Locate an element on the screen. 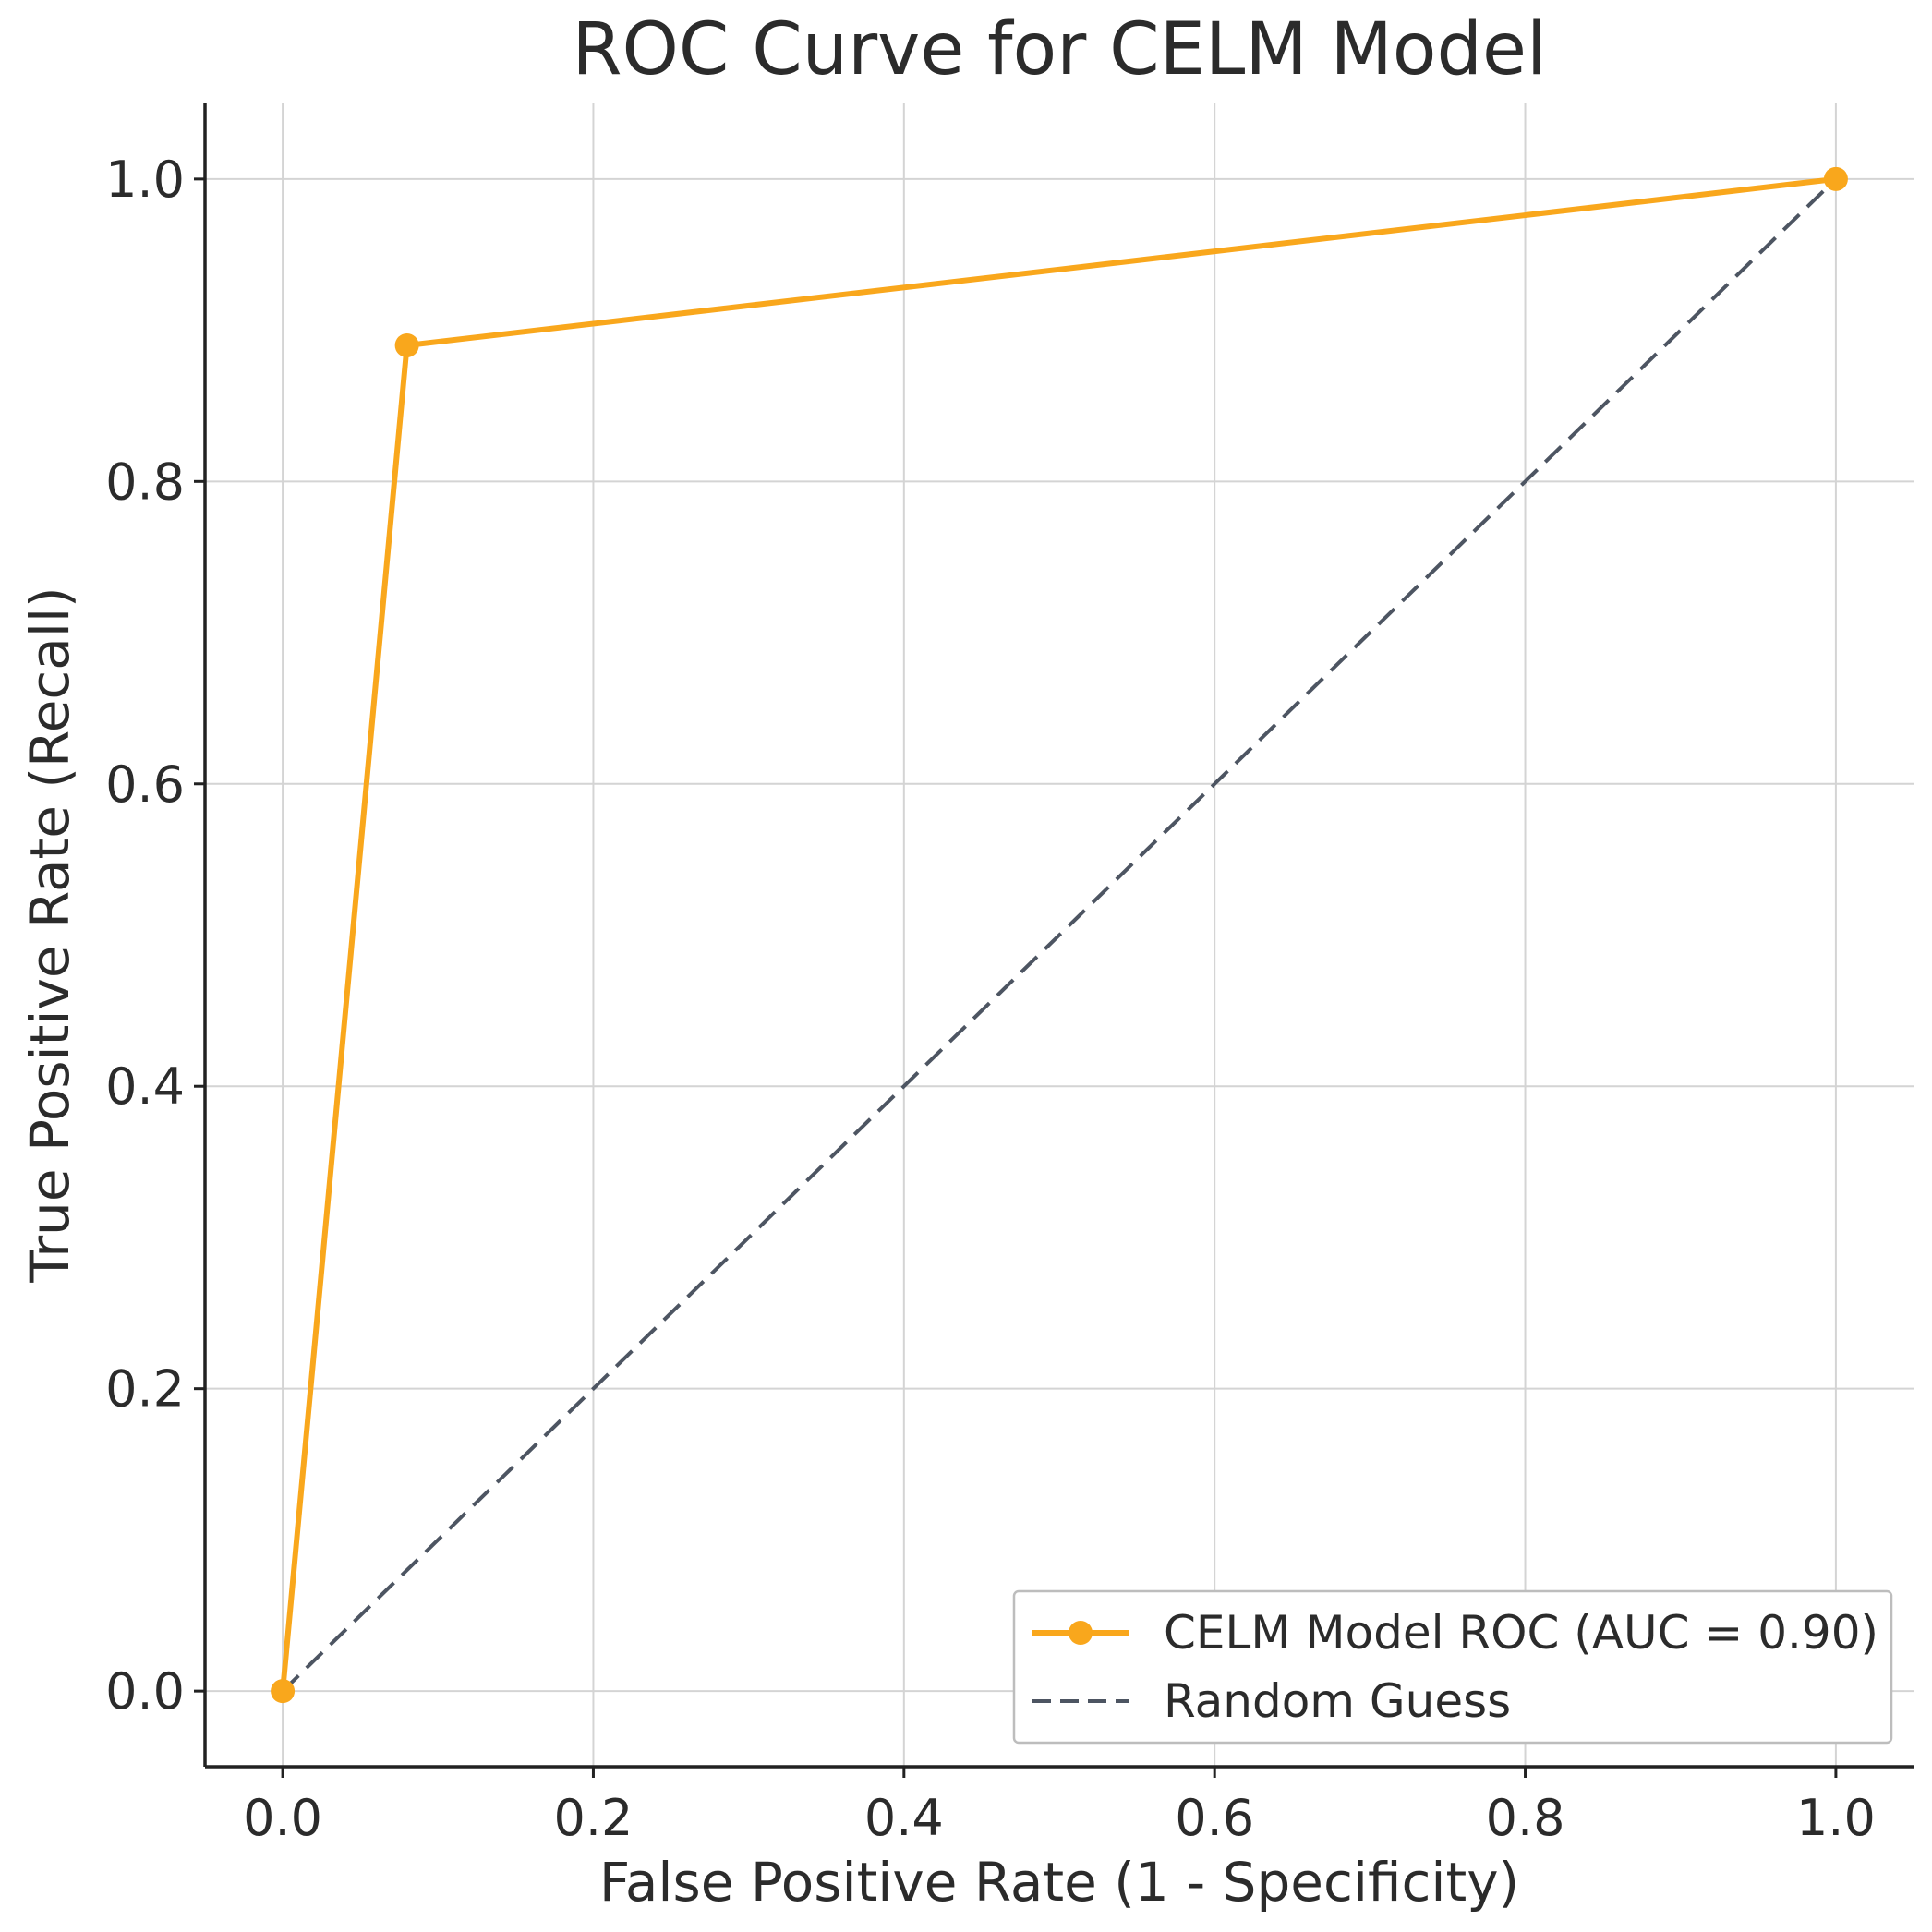  legend: CELM Model ROC (AUC = 0.90) Random Guess is located at coordinates (1453, 1667).